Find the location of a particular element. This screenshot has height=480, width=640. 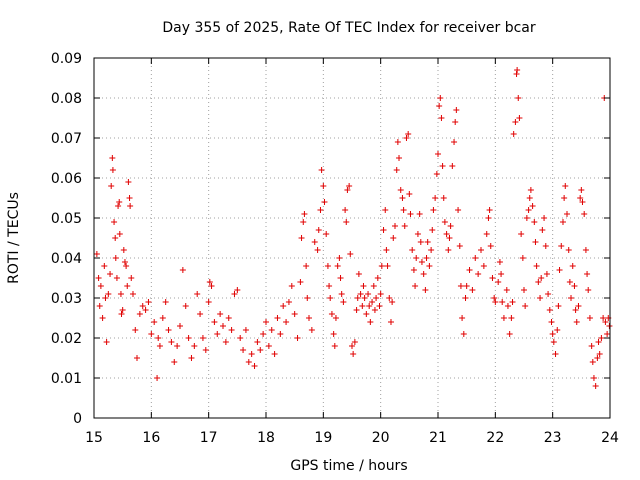

y-tick-label: 0.02 is located at coordinates (66, 339).